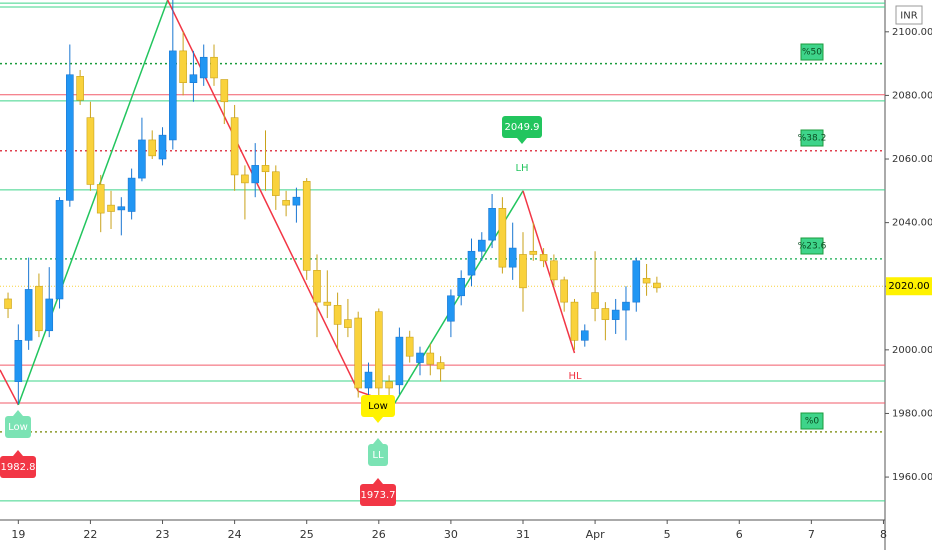 Image resolution: width=932 pixels, height=550 pixels. What do you see at coordinates (307, 534) in the screenshot?
I see `x-tick-label: 25` at bounding box center [307, 534].